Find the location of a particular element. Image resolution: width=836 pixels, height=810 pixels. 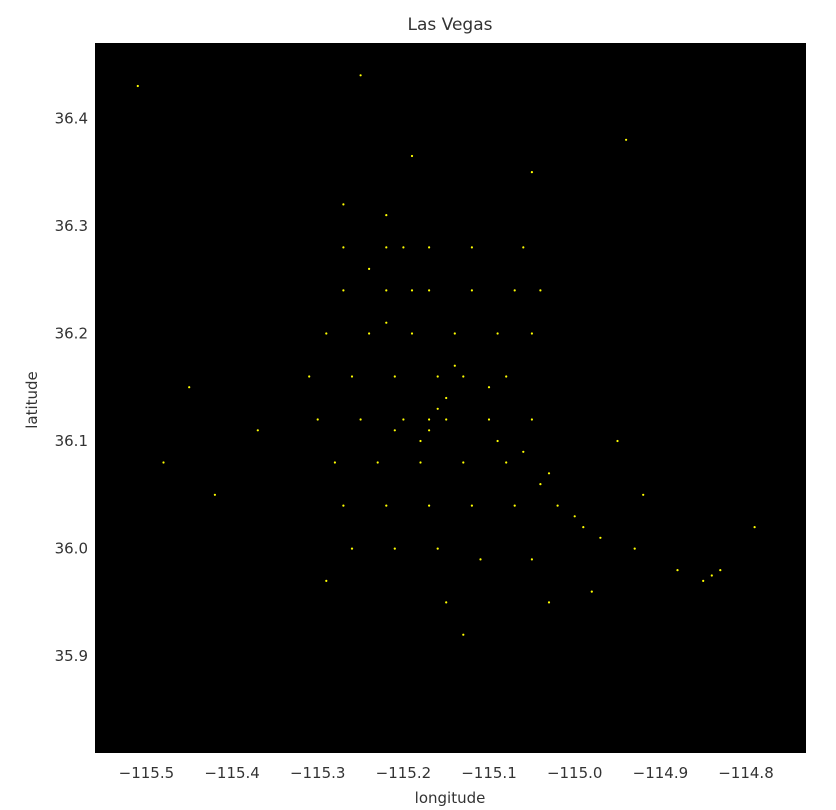

y-tick-label: 36.1 is located at coordinates (71, 441).